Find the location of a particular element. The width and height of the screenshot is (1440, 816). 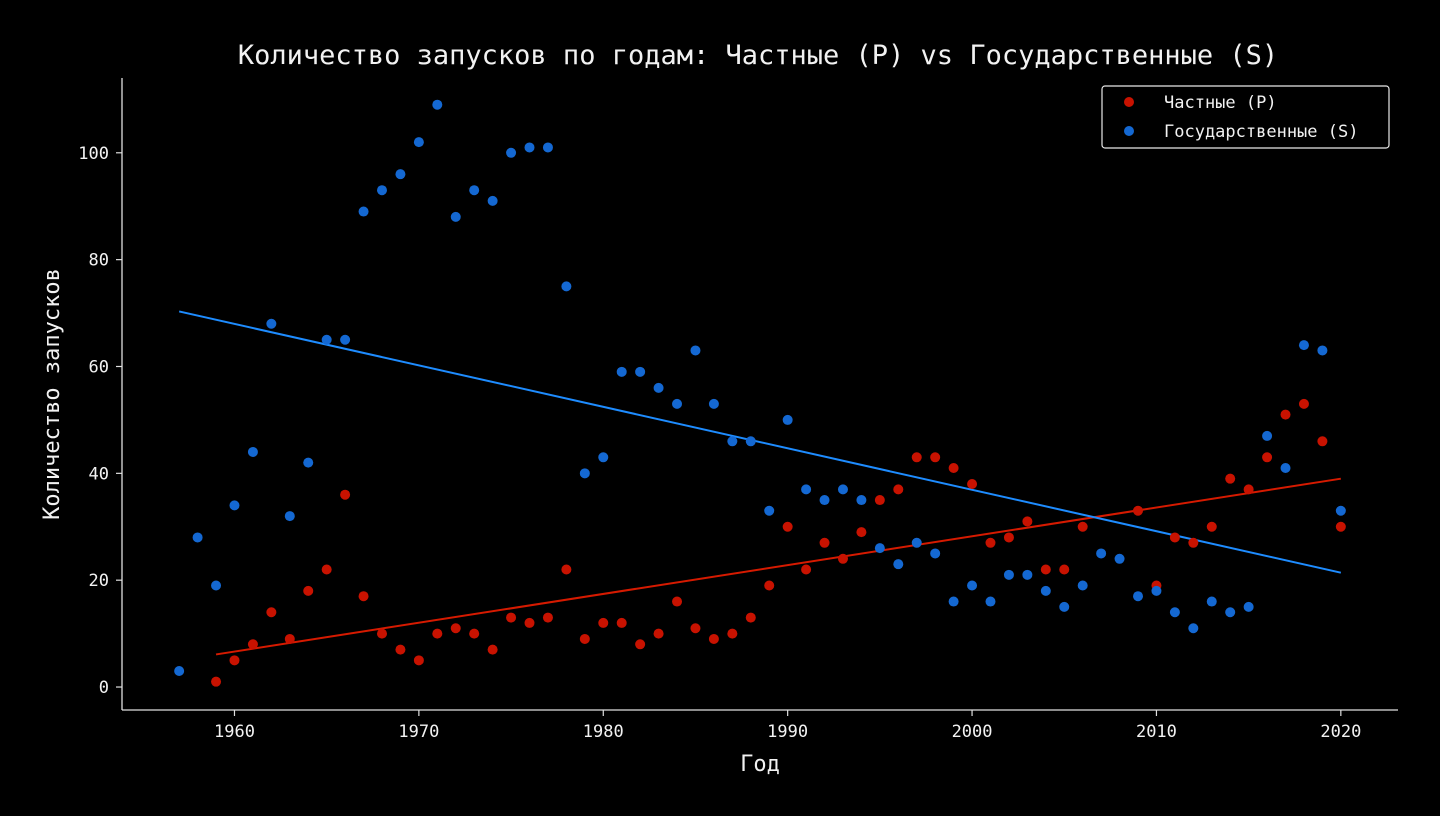

x-tick-label: 2010 is located at coordinates (1156, 732).